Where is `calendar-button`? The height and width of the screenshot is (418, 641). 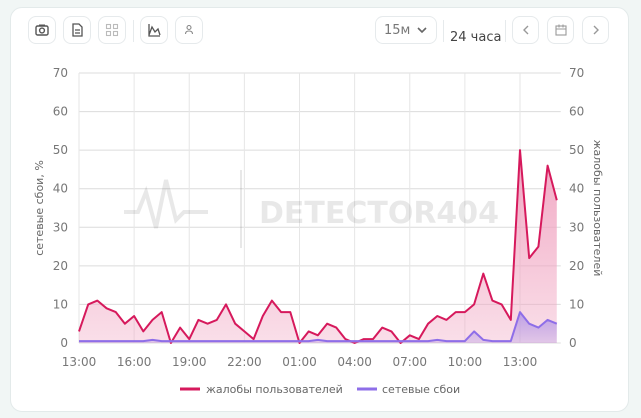
calendar-button is located at coordinates (560, 30).